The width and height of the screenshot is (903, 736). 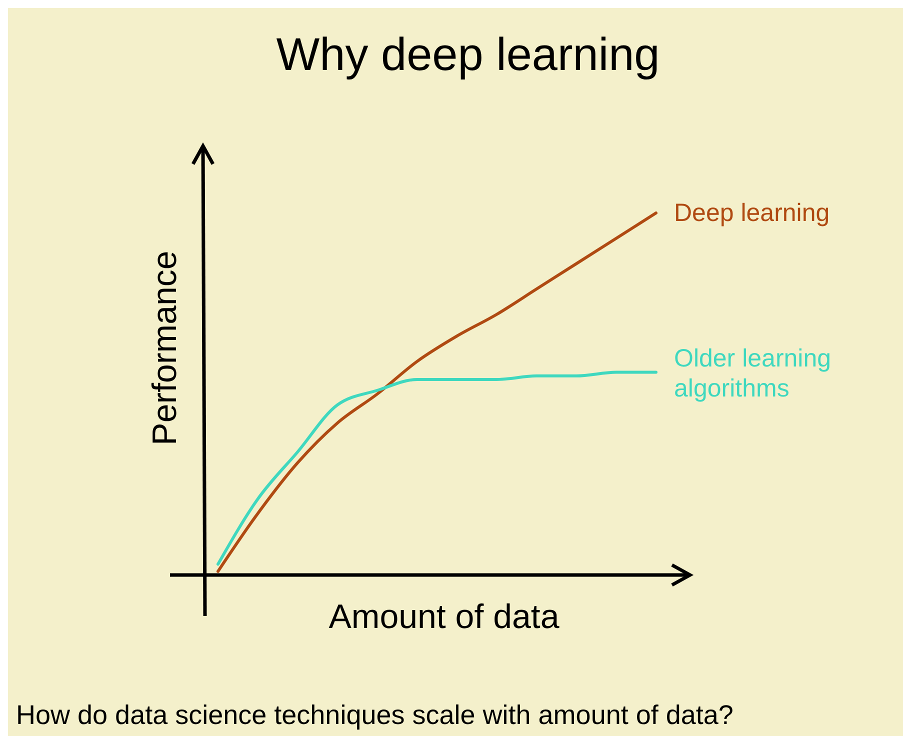 I want to click on y-axis-title: Performance, so click(x=165, y=348).